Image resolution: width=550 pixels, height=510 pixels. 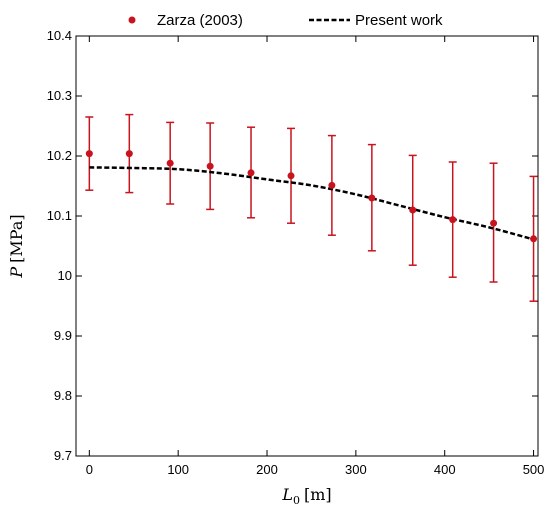 I want to click on legend-label-zarza: Zarza (2003), so click(x=200, y=20).